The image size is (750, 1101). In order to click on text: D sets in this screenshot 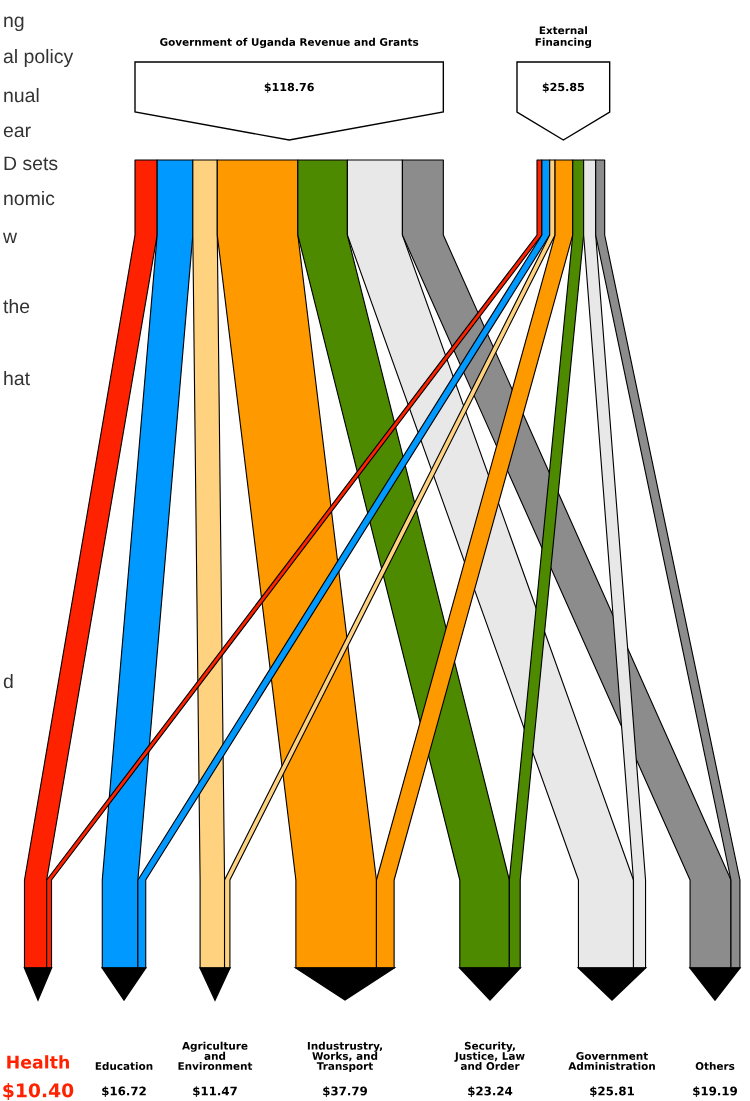, I will do `click(31, 163)`.